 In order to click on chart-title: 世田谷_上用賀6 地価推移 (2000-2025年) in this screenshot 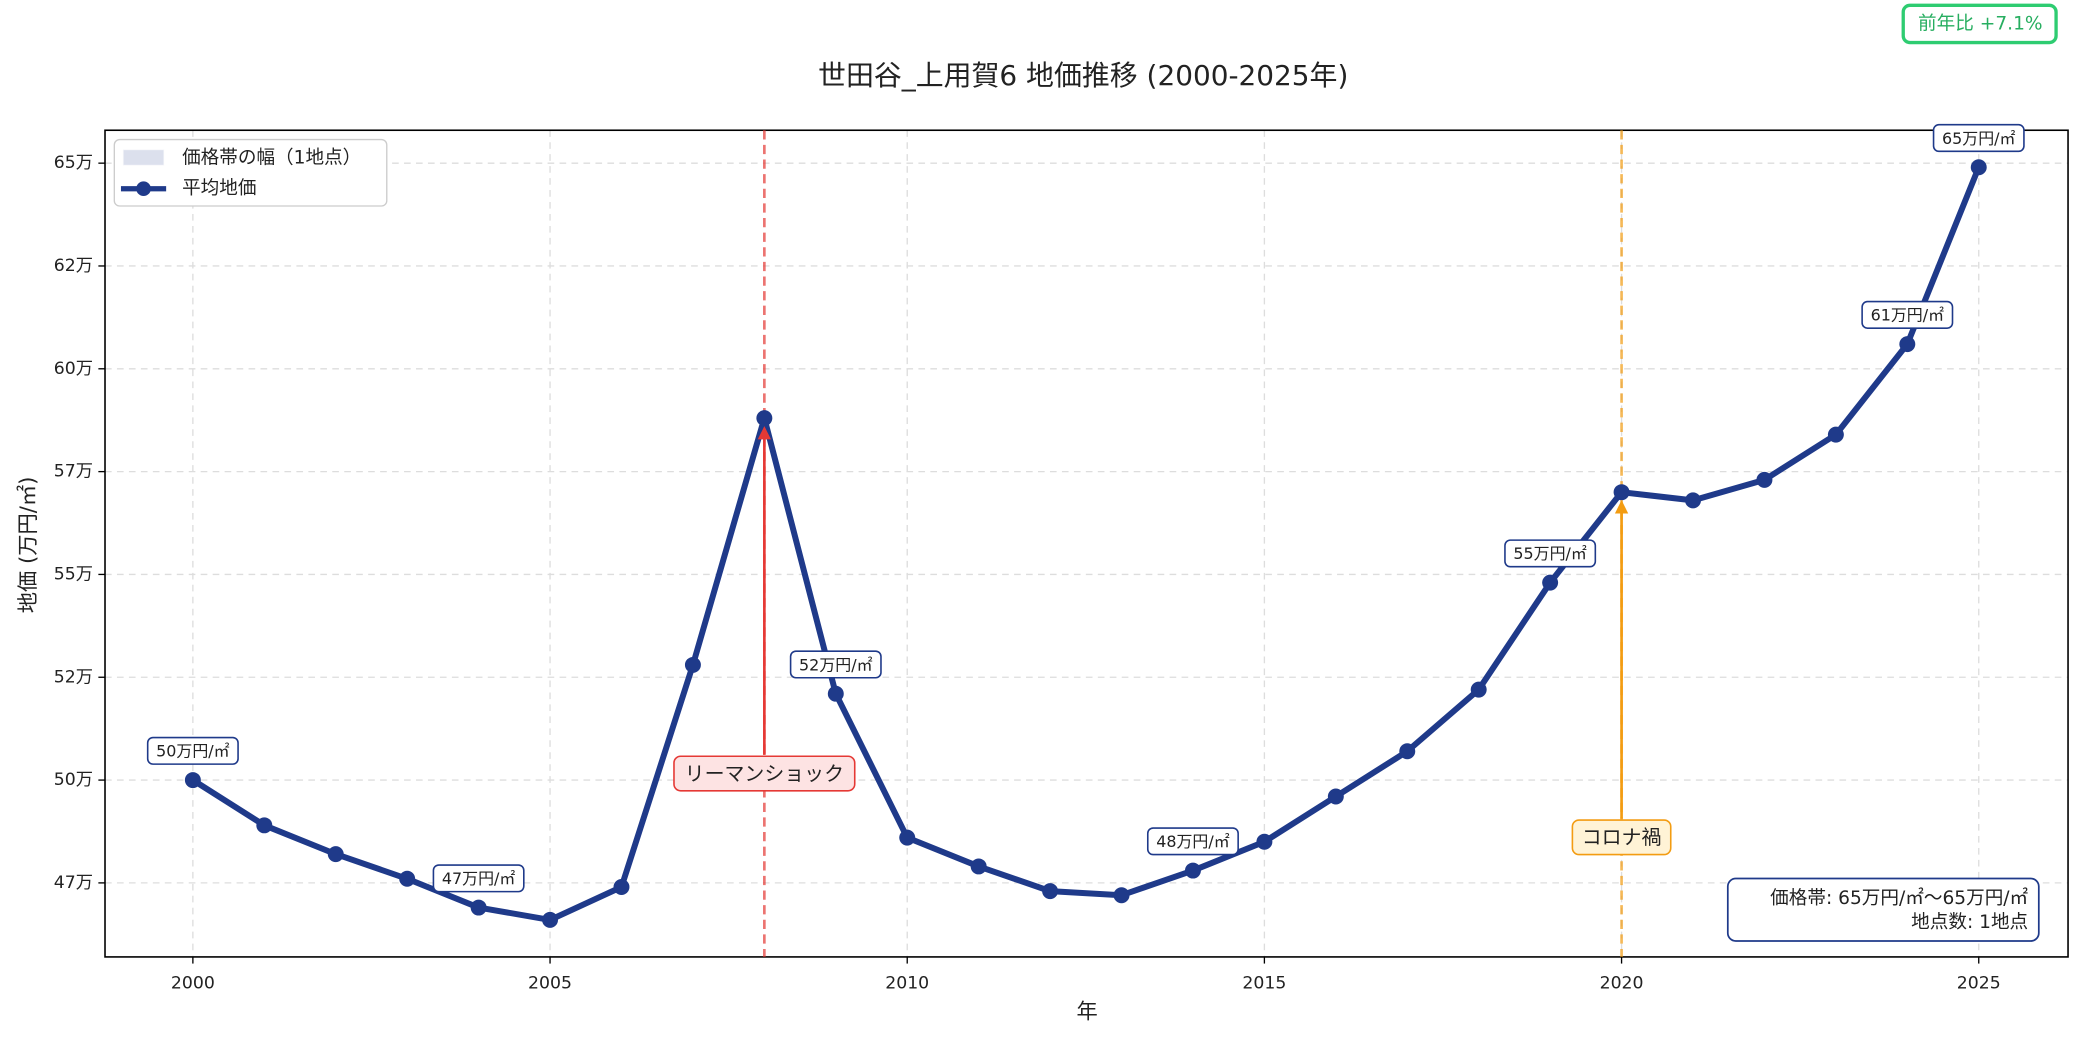, I will do `click(1083, 75)`.